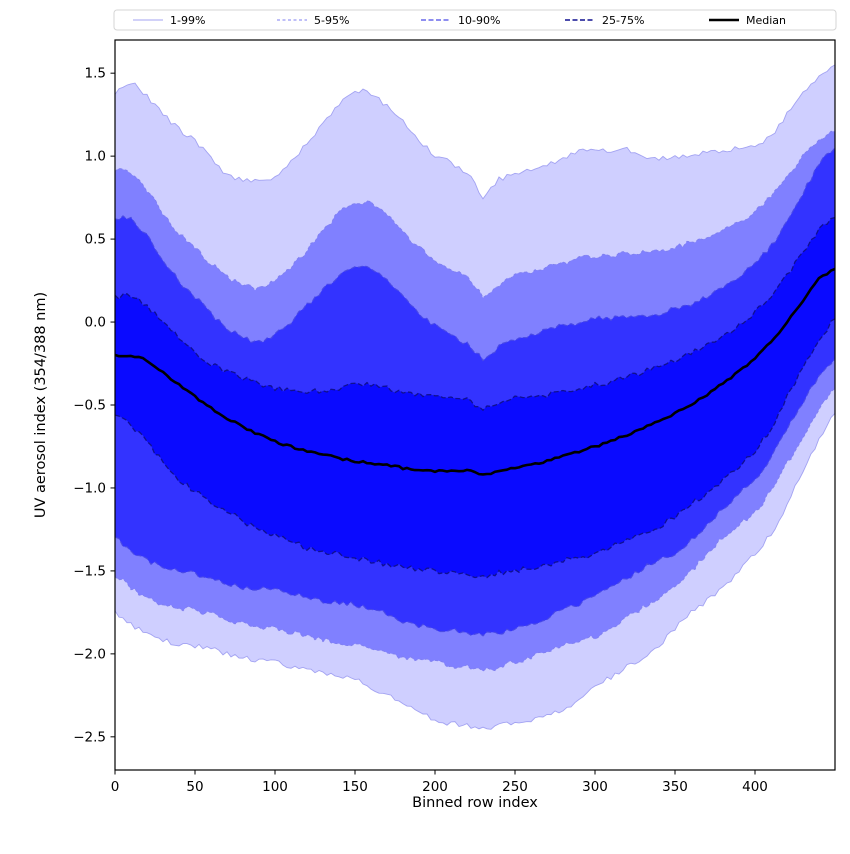 The width and height of the screenshot is (850, 854). I want to click on y-tick-label: −0.5, so click(89, 406).